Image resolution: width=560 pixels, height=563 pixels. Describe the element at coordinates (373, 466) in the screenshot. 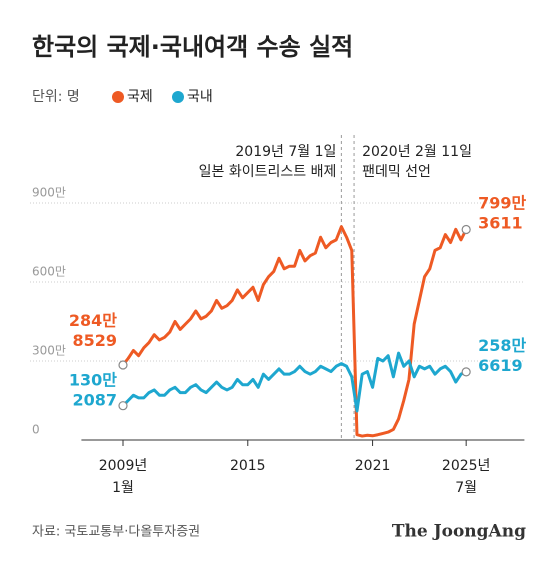

I see `x-tick-label: 2021` at that location.